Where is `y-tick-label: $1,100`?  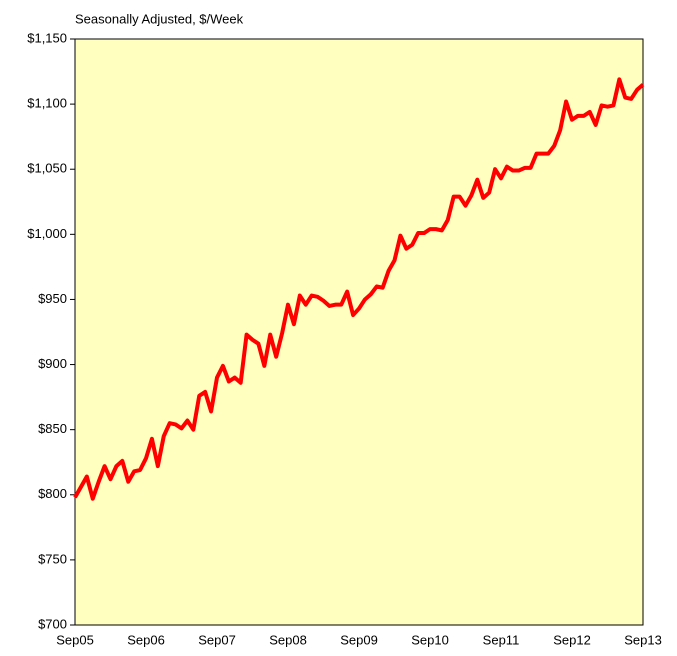 y-tick-label: $1,100 is located at coordinates (47, 103).